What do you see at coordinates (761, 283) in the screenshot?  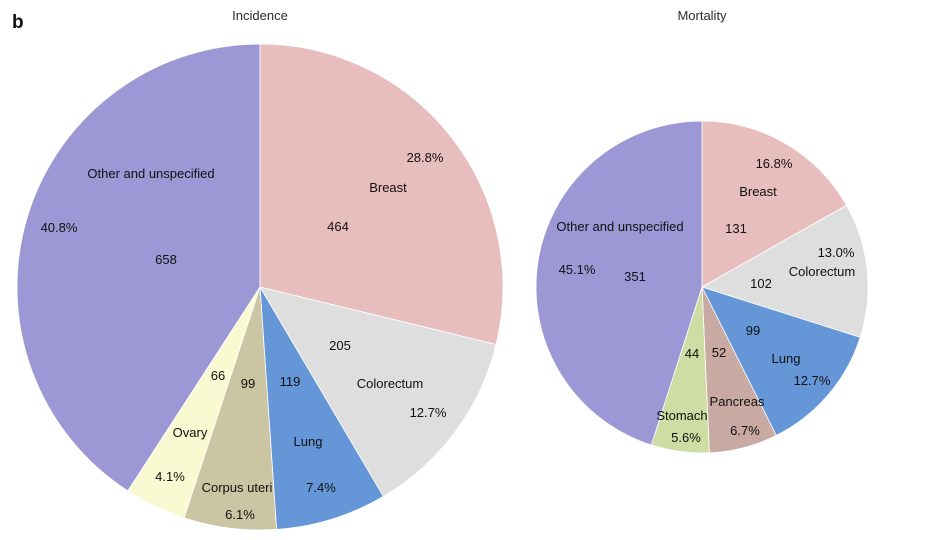 I see `slice-value-colorectum: 102` at bounding box center [761, 283].